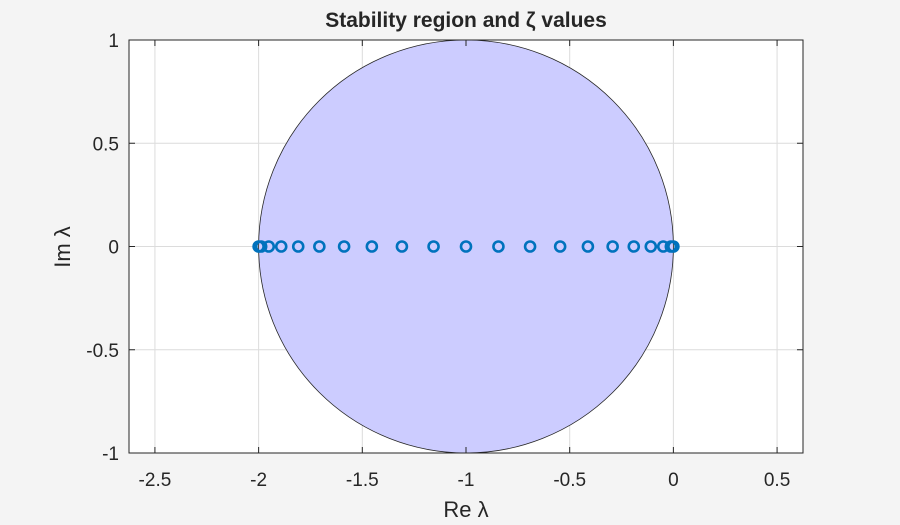  What do you see at coordinates (777, 480) in the screenshot?
I see `x-tick-label: 0.5` at bounding box center [777, 480].